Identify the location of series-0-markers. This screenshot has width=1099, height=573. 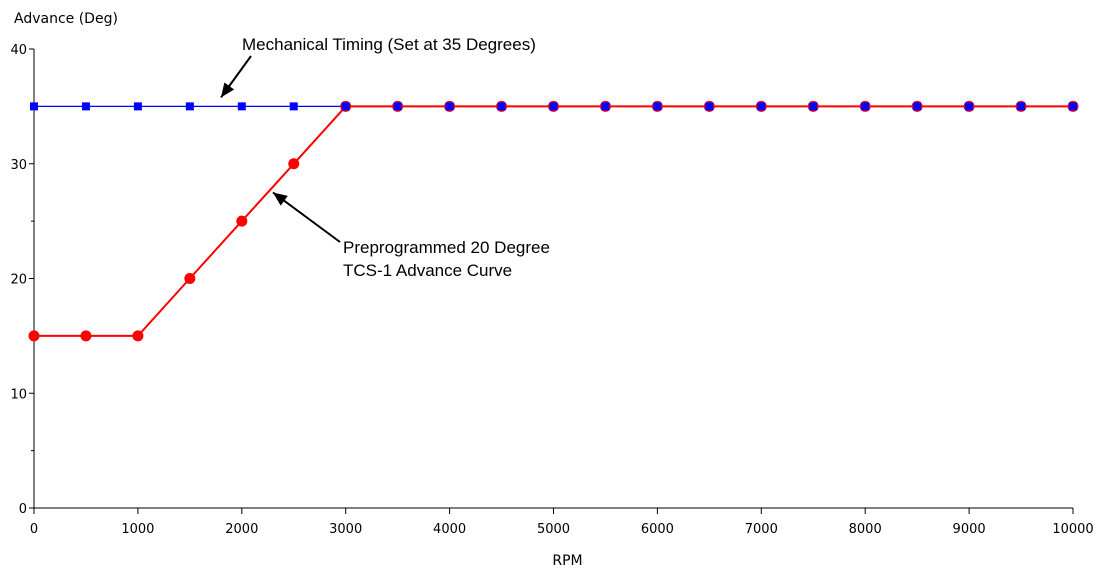
(553, 106).